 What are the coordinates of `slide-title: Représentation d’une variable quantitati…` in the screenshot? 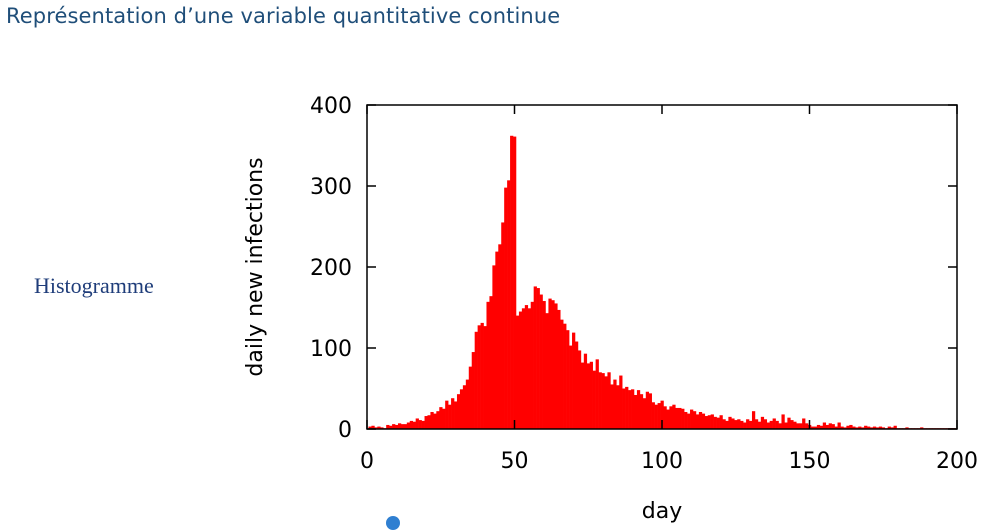 It's located at (283, 16).